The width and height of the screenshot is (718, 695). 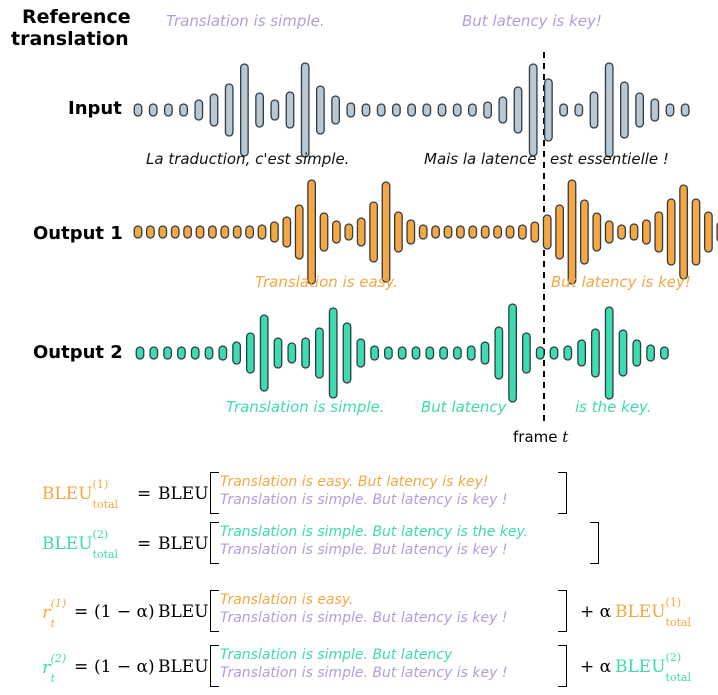 I want to click on bleu-total-2-ref: BLEU (2) total, so click(x=657, y=667).